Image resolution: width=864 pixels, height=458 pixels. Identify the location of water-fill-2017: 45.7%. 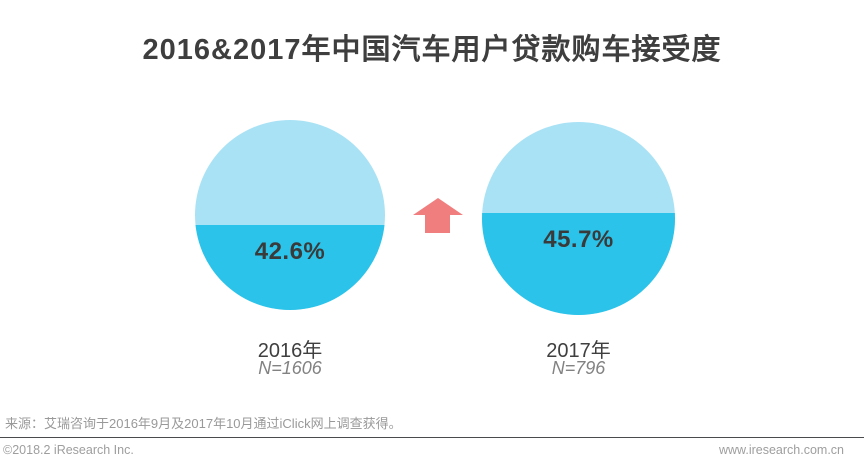
(578, 263).